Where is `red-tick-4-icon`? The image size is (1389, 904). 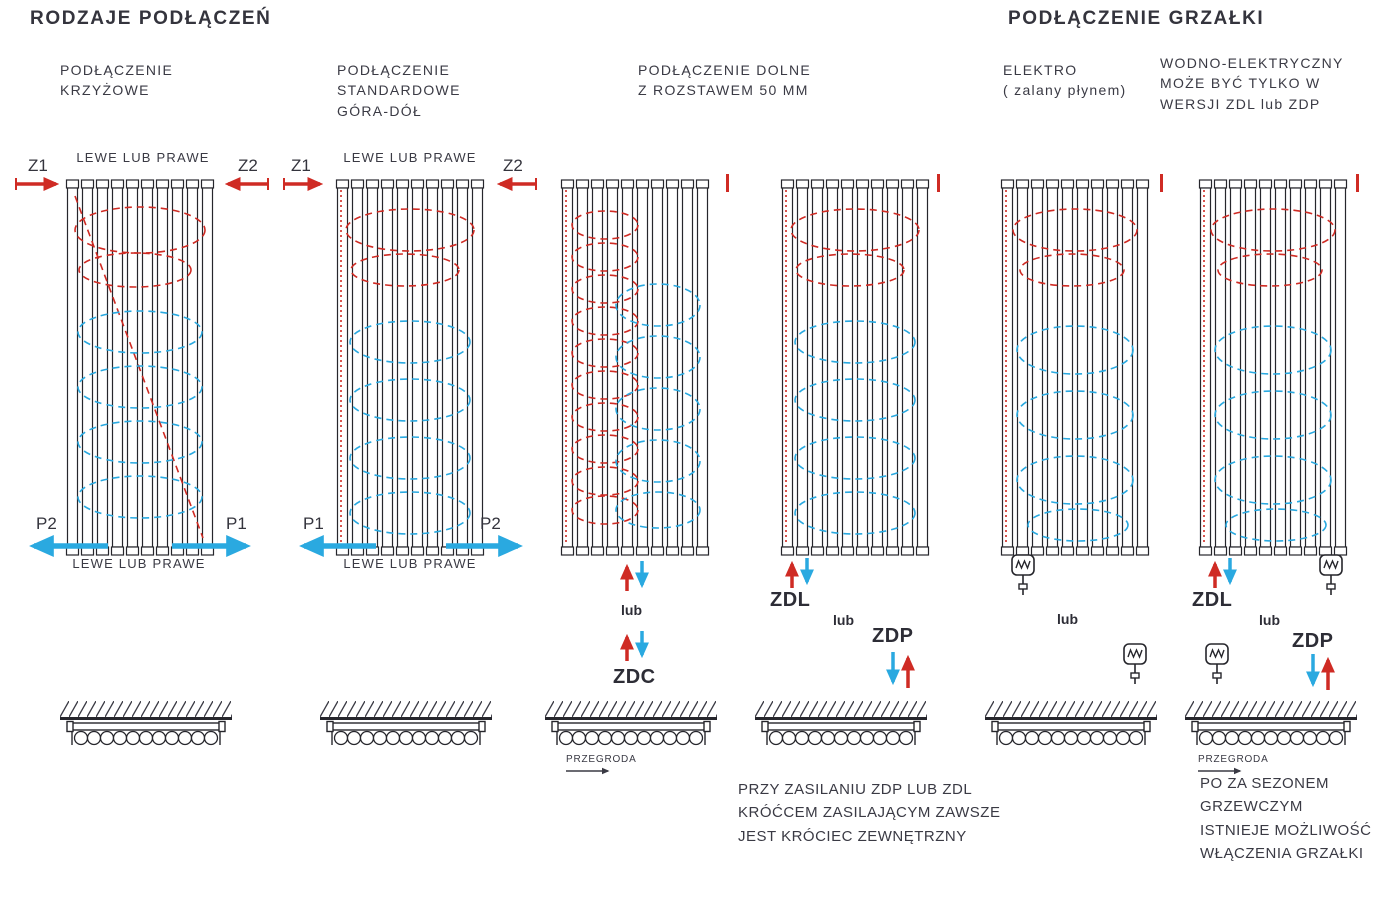 red-tick-4-icon is located at coordinates (938, 183).